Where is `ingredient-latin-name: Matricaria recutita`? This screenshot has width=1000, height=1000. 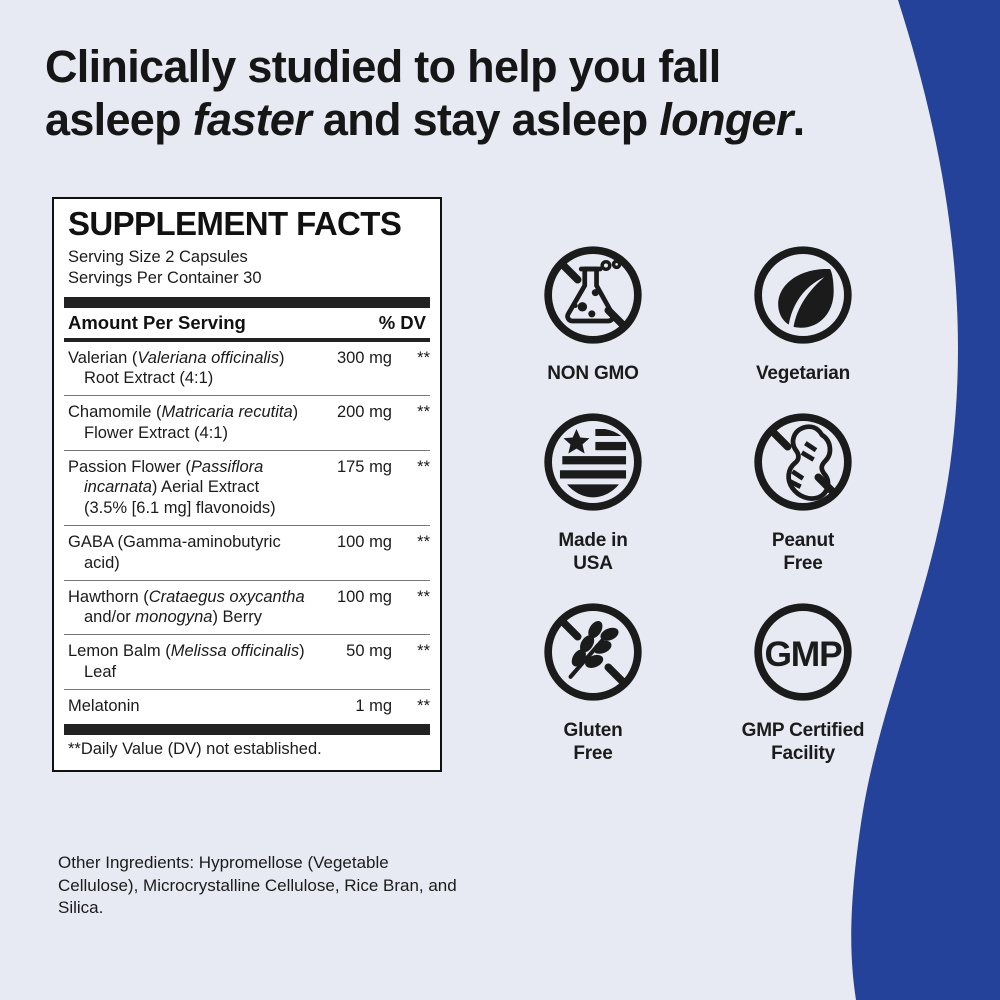 ingredient-latin-name: Matricaria recutita is located at coordinates (227, 412).